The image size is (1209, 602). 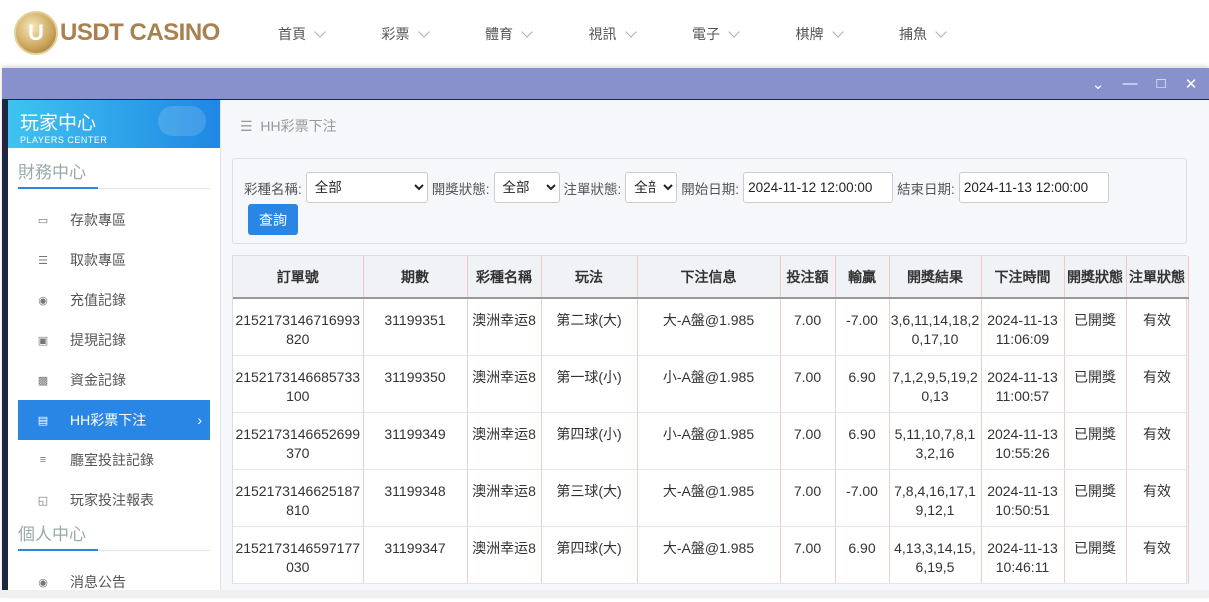 What do you see at coordinates (1161, 83) in the screenshot?
I see `maximize-icon: □` at bounding box center [1161, 83].